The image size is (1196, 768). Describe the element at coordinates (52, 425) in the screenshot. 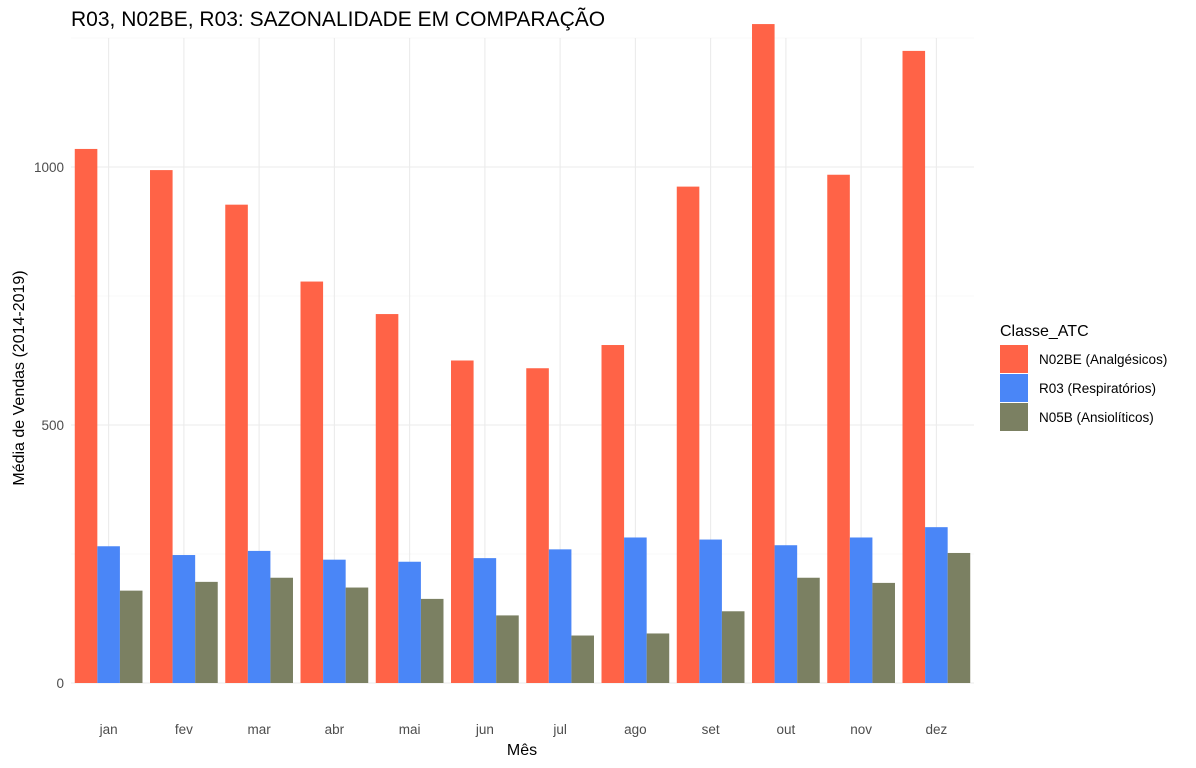

I see `y-tick-label: 500` at that location.